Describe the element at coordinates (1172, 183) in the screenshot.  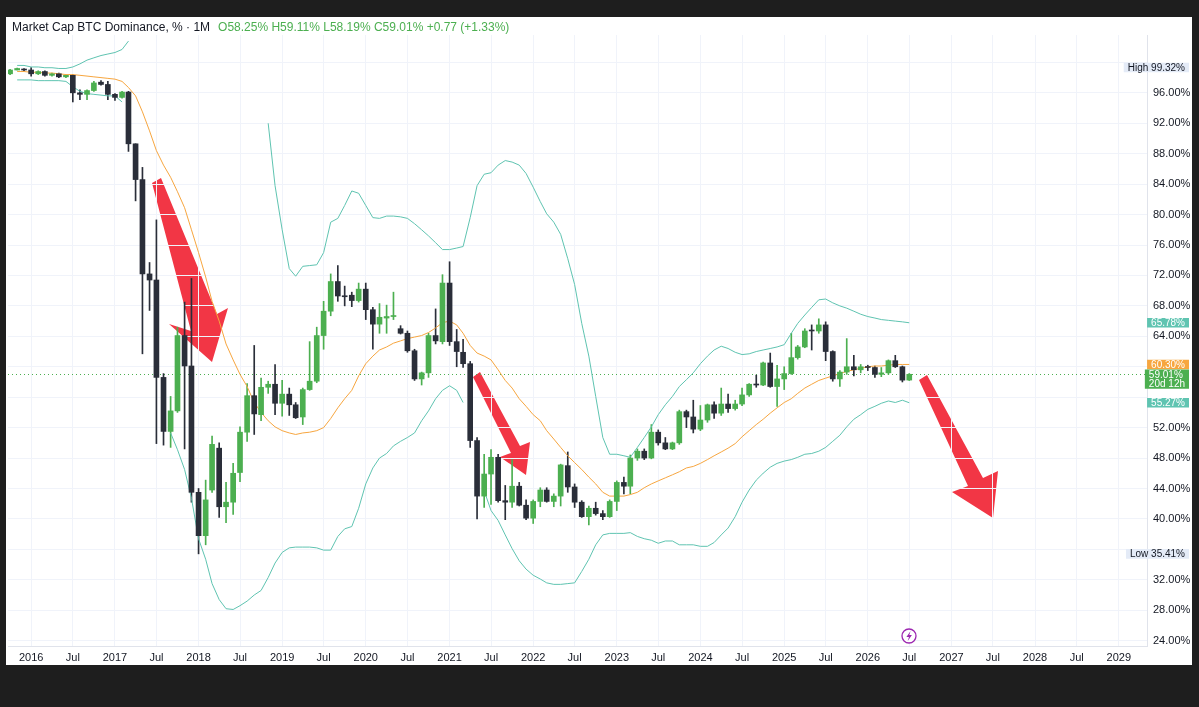
I see `y-tick-label: 84.00%` at that location.